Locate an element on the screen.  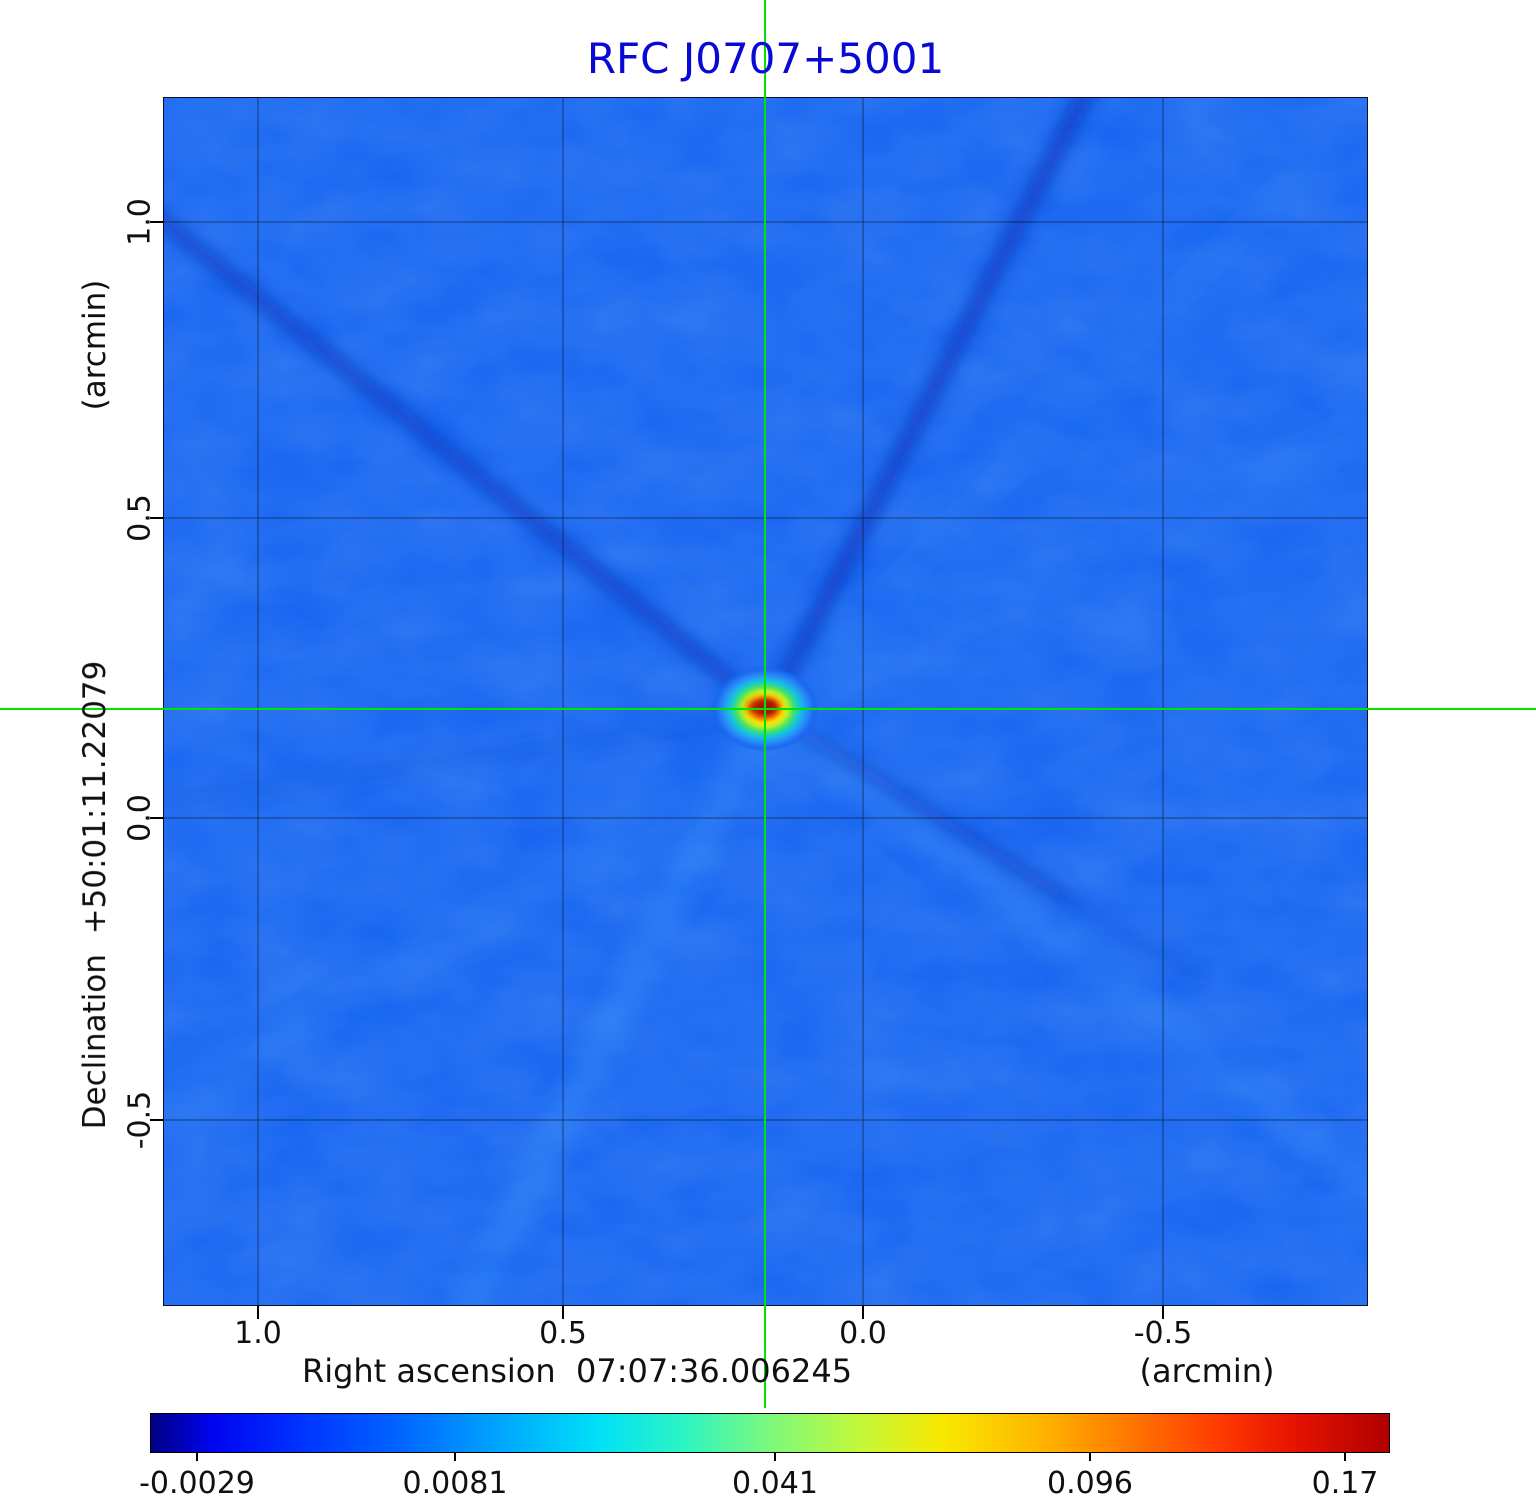
x-tick-label: 0.5 is located at coordinates (563, 1333).